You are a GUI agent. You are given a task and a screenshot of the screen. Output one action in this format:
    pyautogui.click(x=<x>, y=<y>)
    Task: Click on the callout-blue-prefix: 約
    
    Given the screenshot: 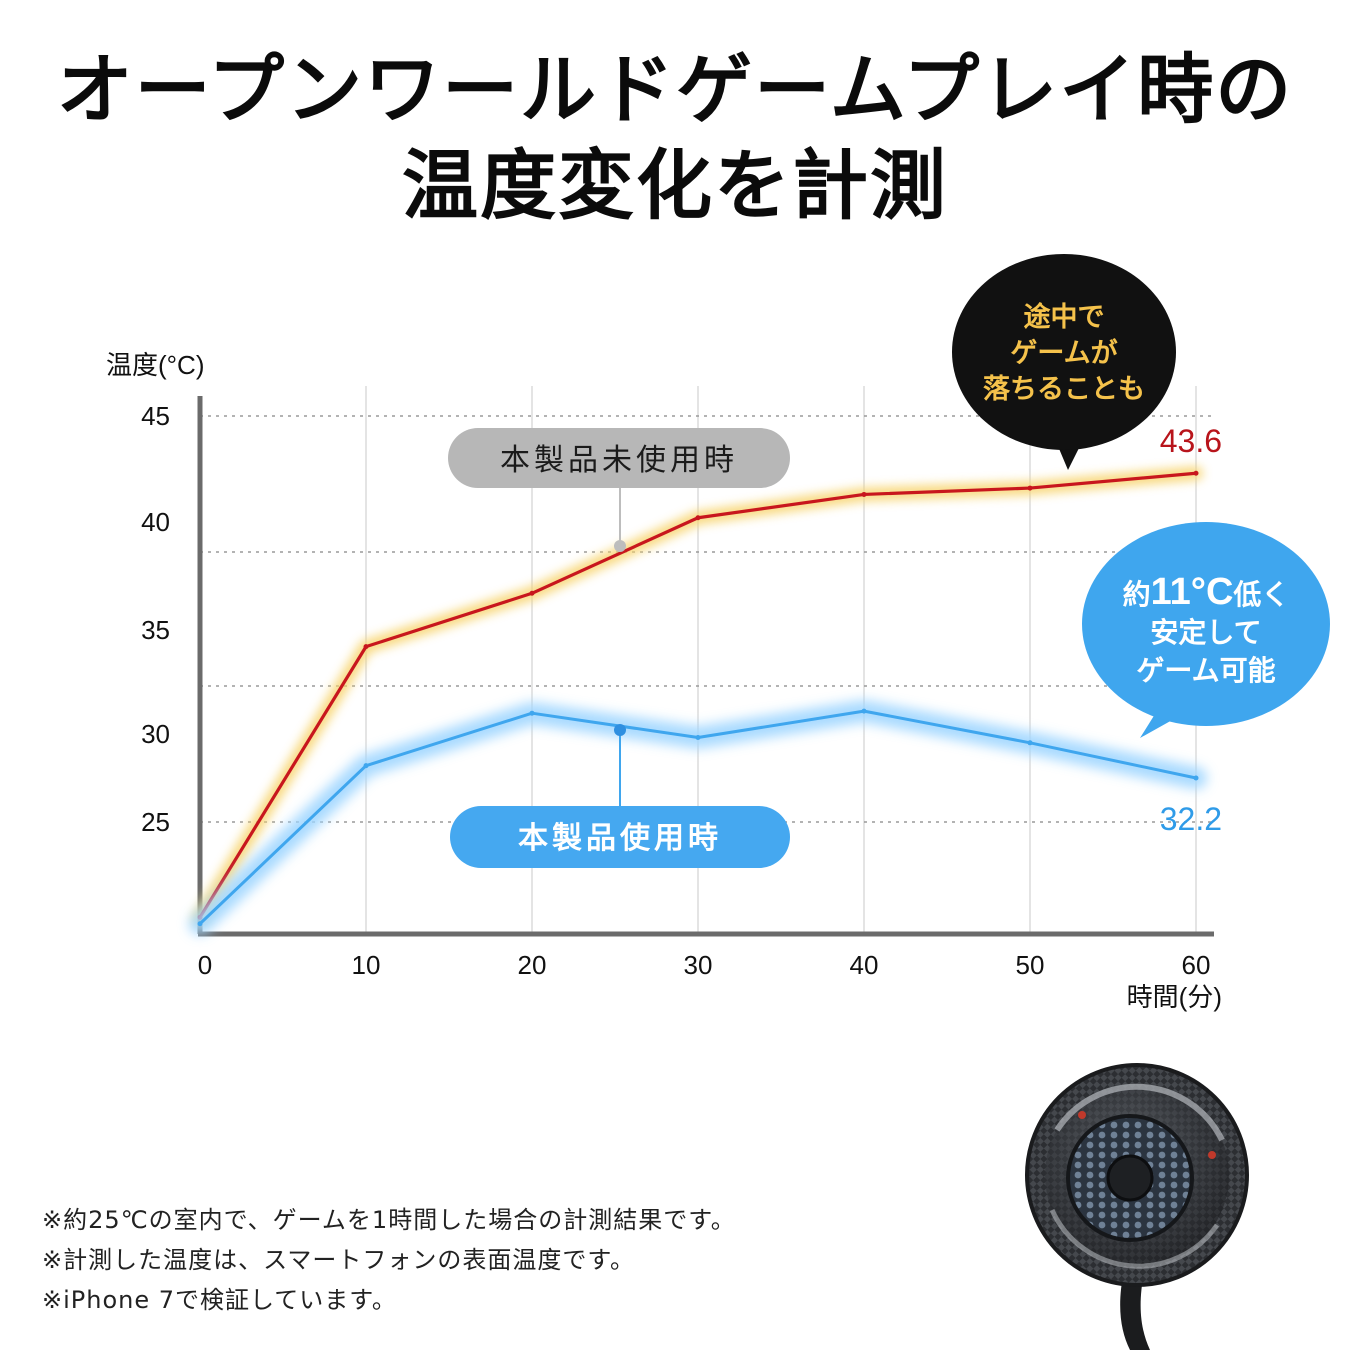 What is the action you would take?
    pyautogui.click(x=1137, y=594)
    